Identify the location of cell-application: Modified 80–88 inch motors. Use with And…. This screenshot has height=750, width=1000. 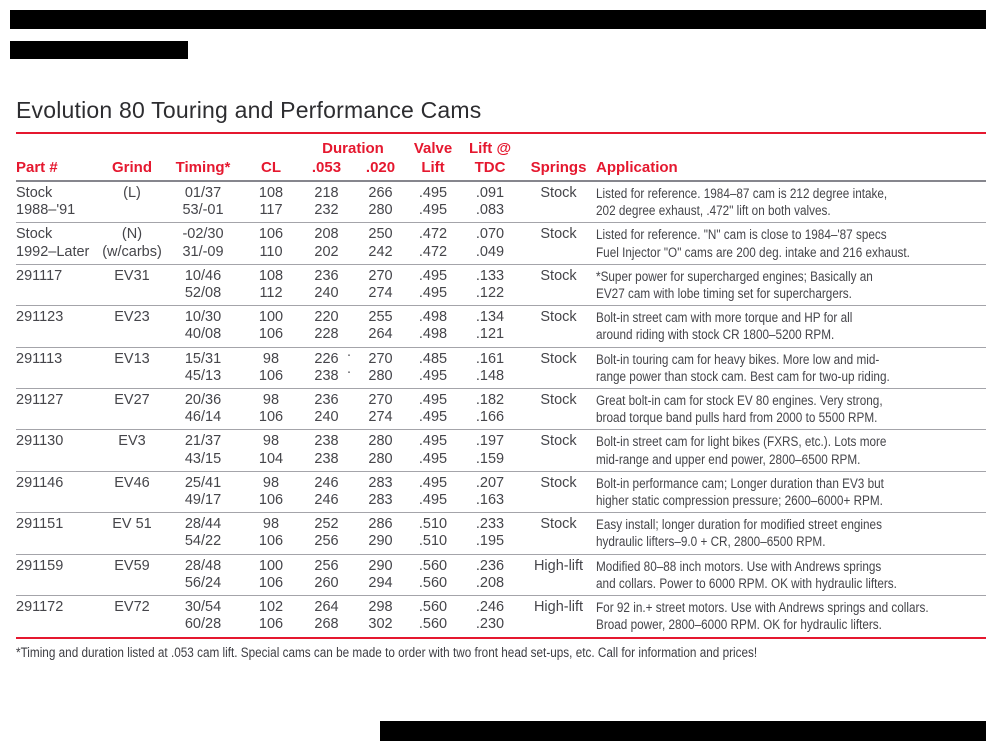
(746, 574).